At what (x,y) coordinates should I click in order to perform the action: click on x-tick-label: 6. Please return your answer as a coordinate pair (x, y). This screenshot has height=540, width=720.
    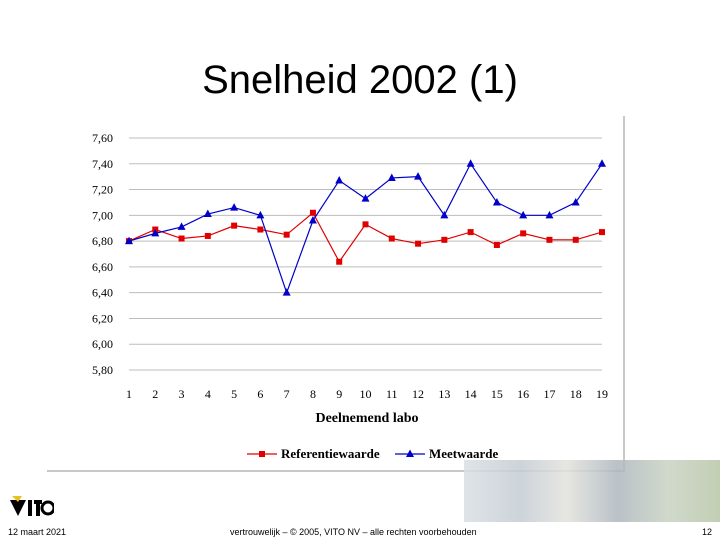
    Looking at the image, I should click on (260, 394).